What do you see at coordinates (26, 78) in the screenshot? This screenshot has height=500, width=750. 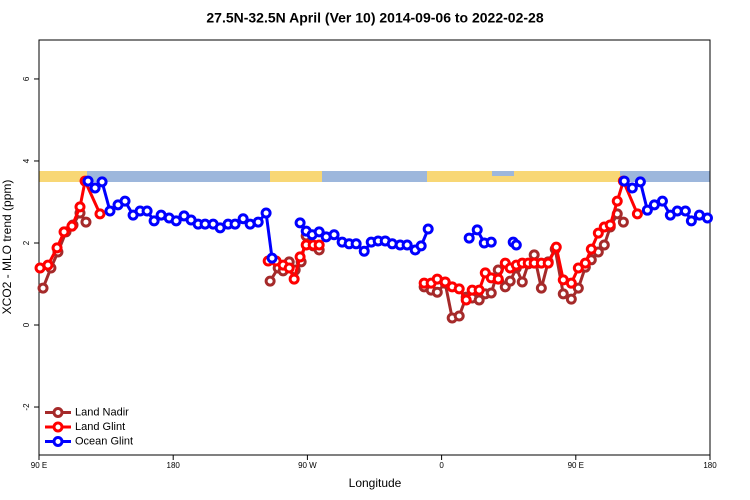 I see `y-tick-label: 6` at bounding box center [26, 78].